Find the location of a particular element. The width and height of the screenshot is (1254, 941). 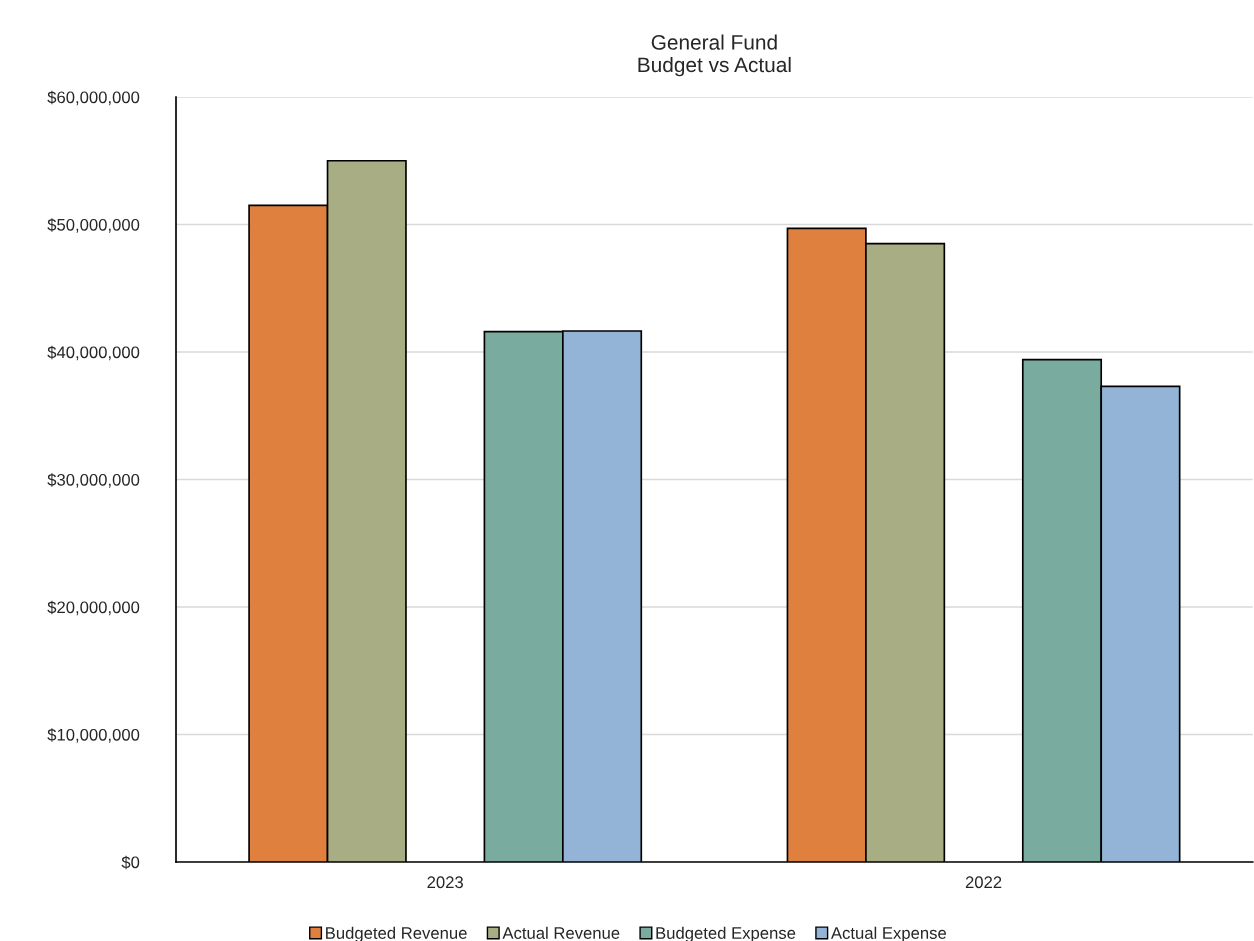

chart-title: General Fund Budget vs Actual is located at coordinates (714, 55).